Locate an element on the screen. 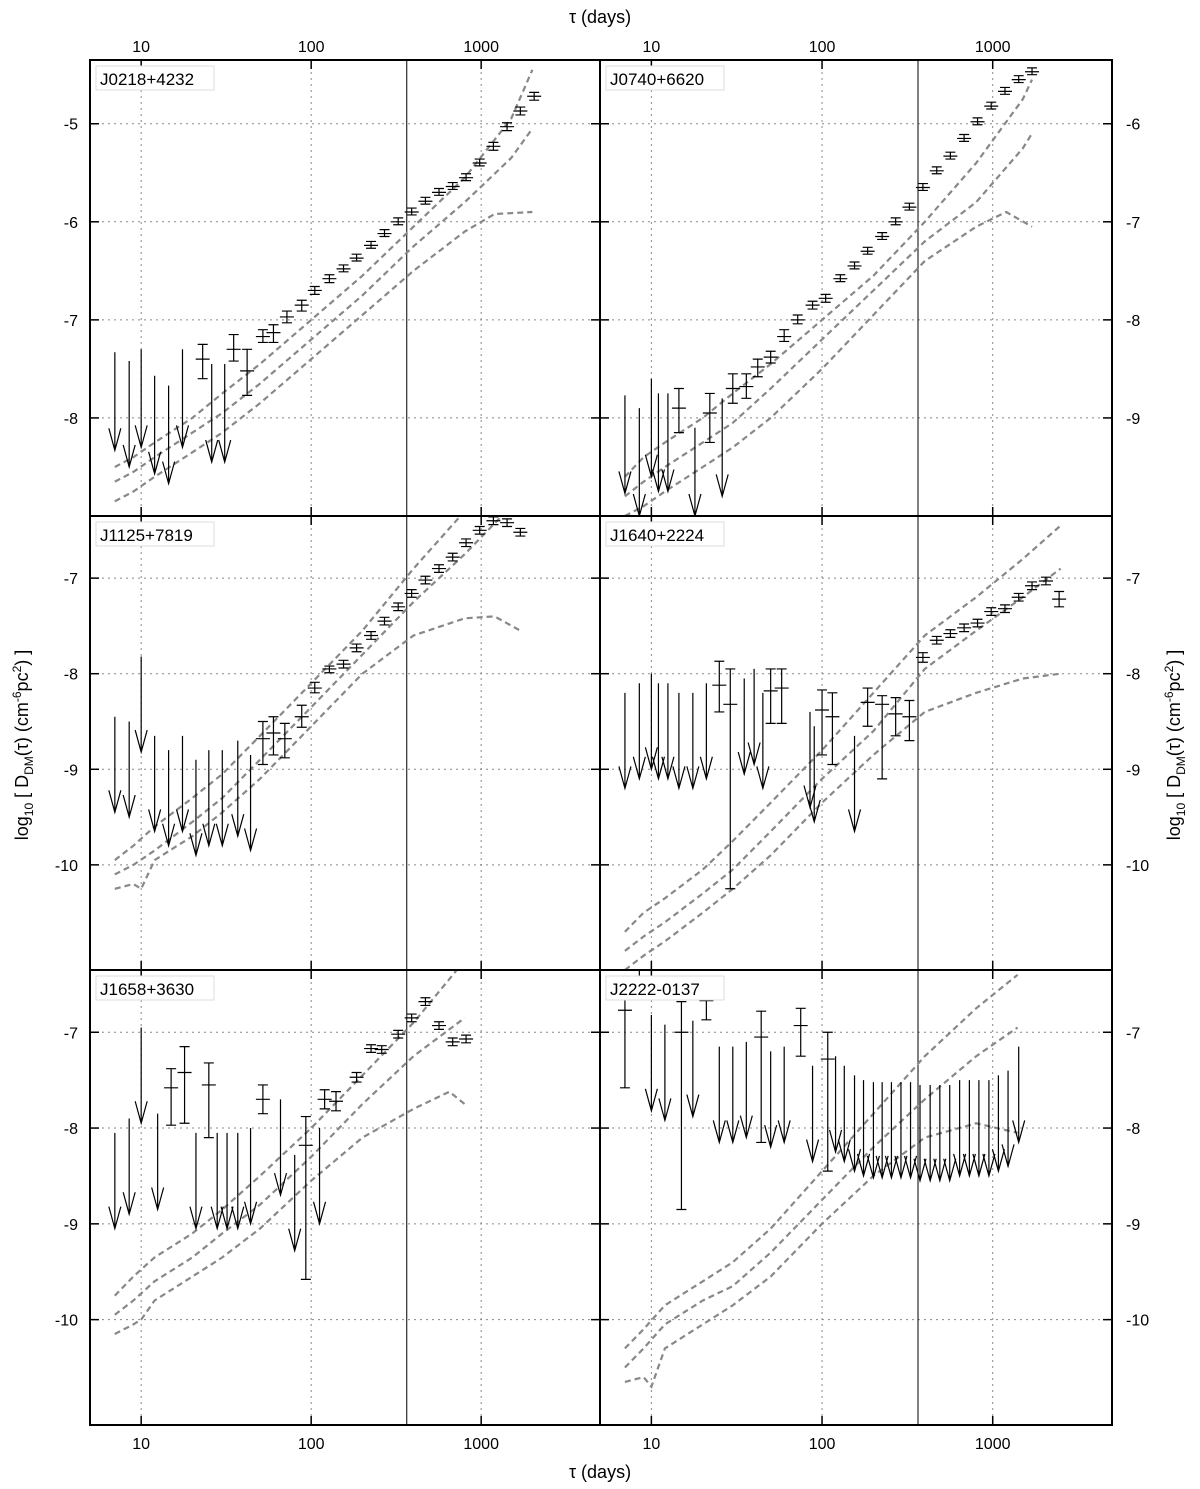  panel-j1658+3630: -10 -9 -8 -7 10 100 1000 J1658+3630 is located at coordinates (328, 1211).